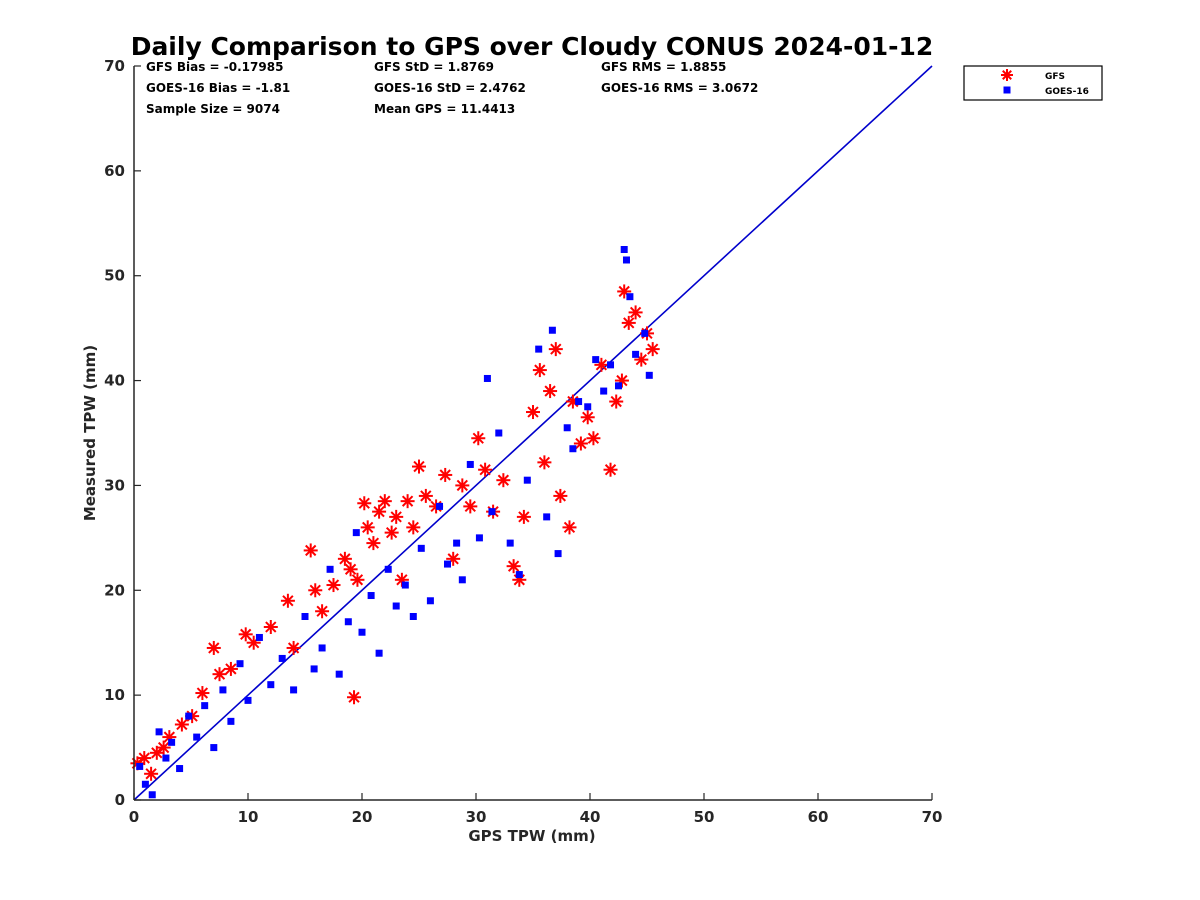 This screenshot has height=900, width=1200. Describe the element at coordinates (1055, 77) in the screenshot. I see `legend-gfs-label: GFS` at that location.